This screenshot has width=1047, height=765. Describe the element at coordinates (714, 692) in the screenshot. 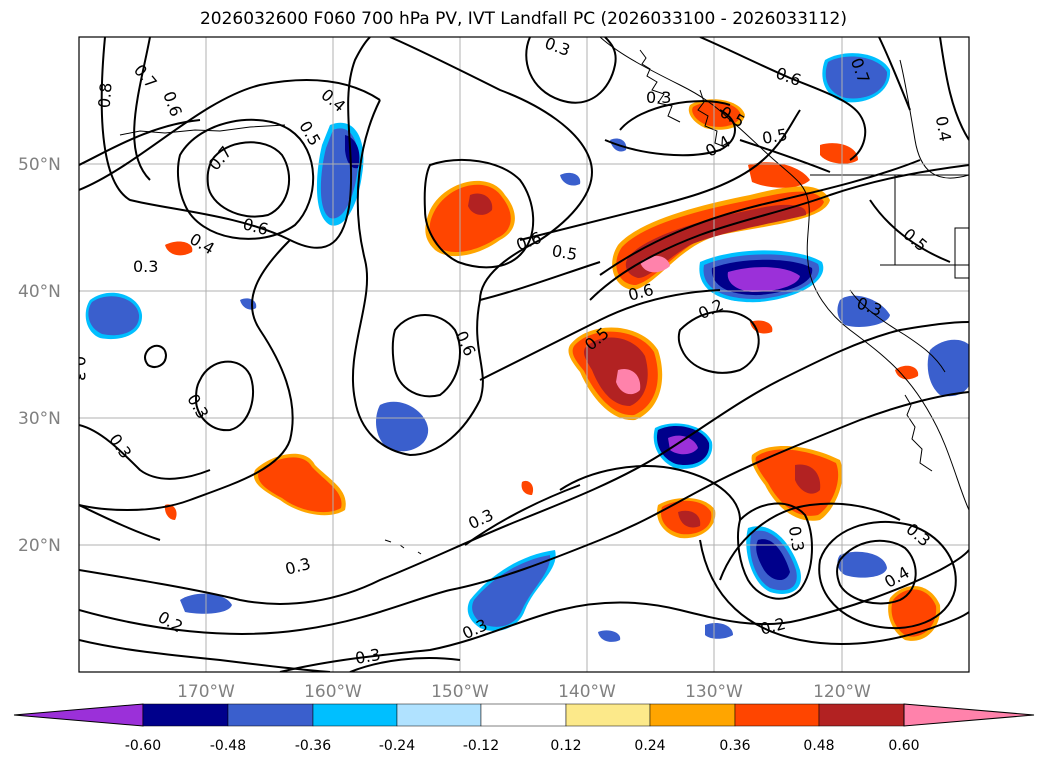

I see `lon-tick-label: 130°W` at that location.